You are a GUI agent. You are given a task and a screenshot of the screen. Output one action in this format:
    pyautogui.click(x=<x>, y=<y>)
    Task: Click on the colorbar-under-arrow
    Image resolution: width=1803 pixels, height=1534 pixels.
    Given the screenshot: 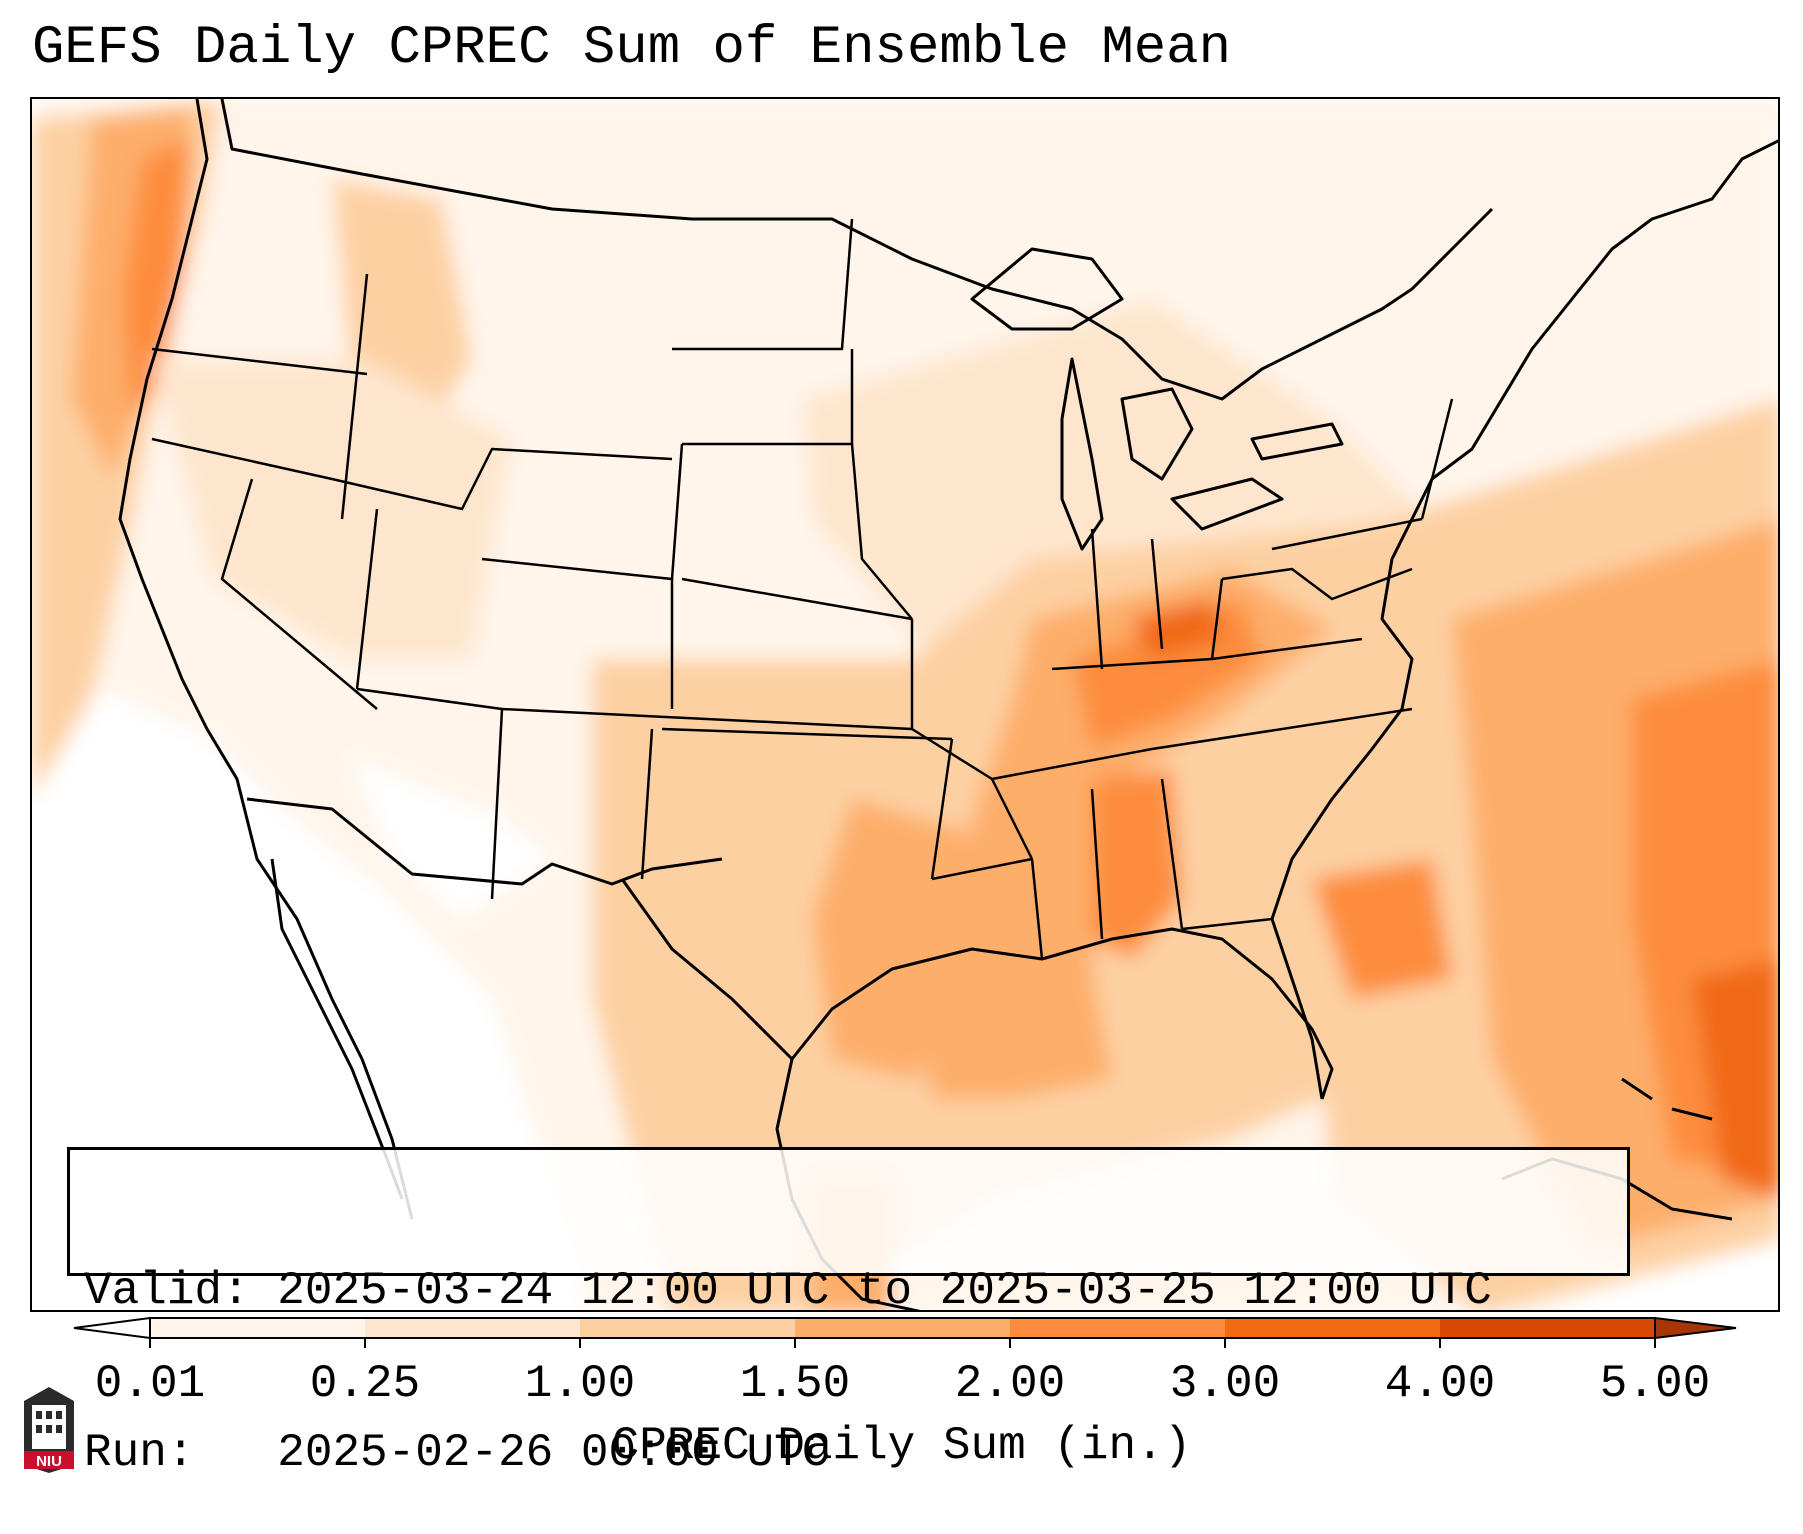 What is the action you would take?
    pyautogui.click(x=112, y=1328)
    